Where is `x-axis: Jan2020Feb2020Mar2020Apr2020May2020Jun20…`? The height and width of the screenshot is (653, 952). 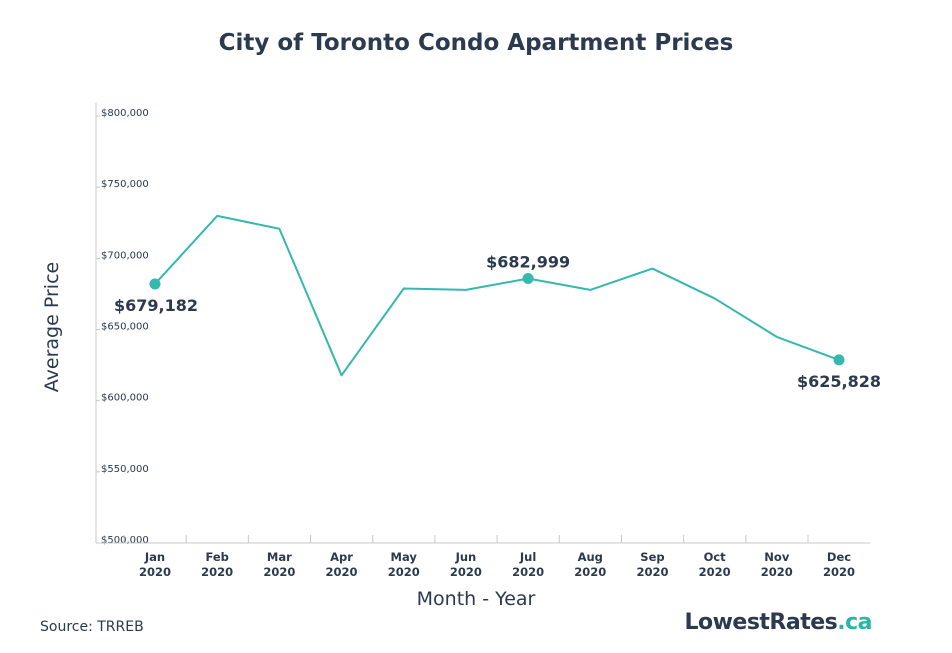
x-axis: Jan2020Feb2020Mar2020Apr2020May2020Jun20… is located at coordinates (483, 557).